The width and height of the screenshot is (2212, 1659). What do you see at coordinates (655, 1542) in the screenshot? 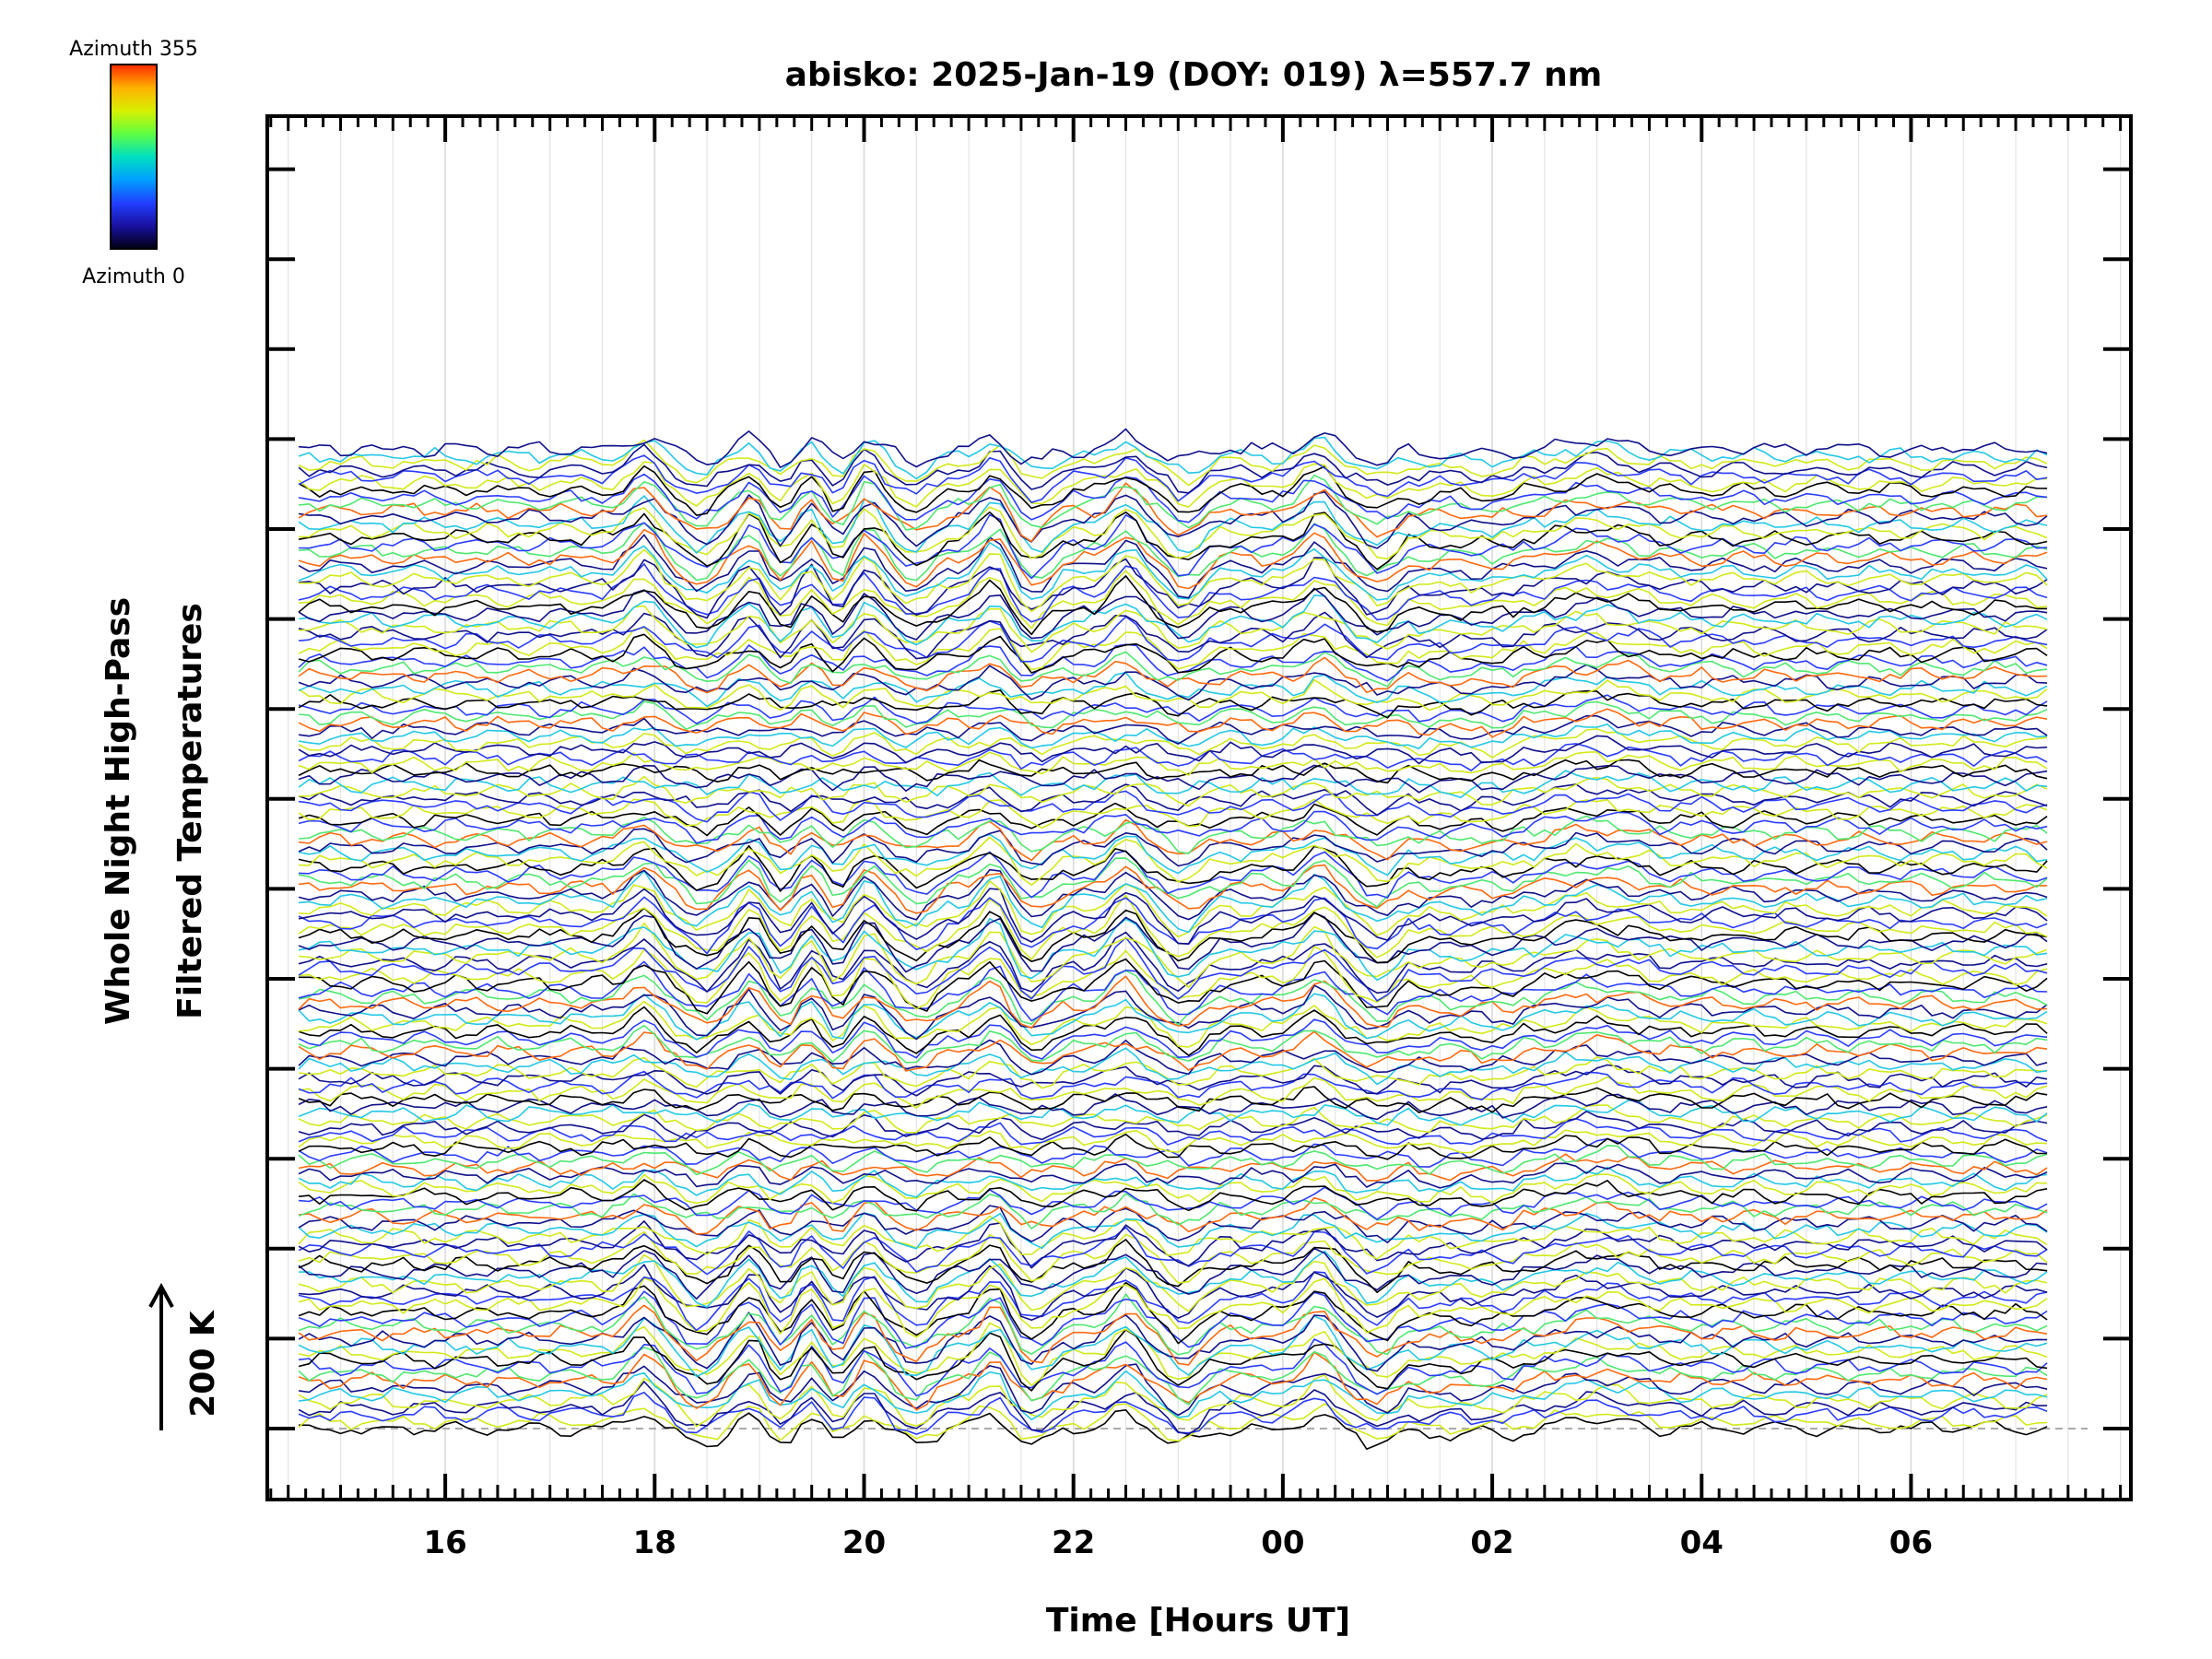
I see `x-tick-label: 18` at bounding box center [655, 1542].